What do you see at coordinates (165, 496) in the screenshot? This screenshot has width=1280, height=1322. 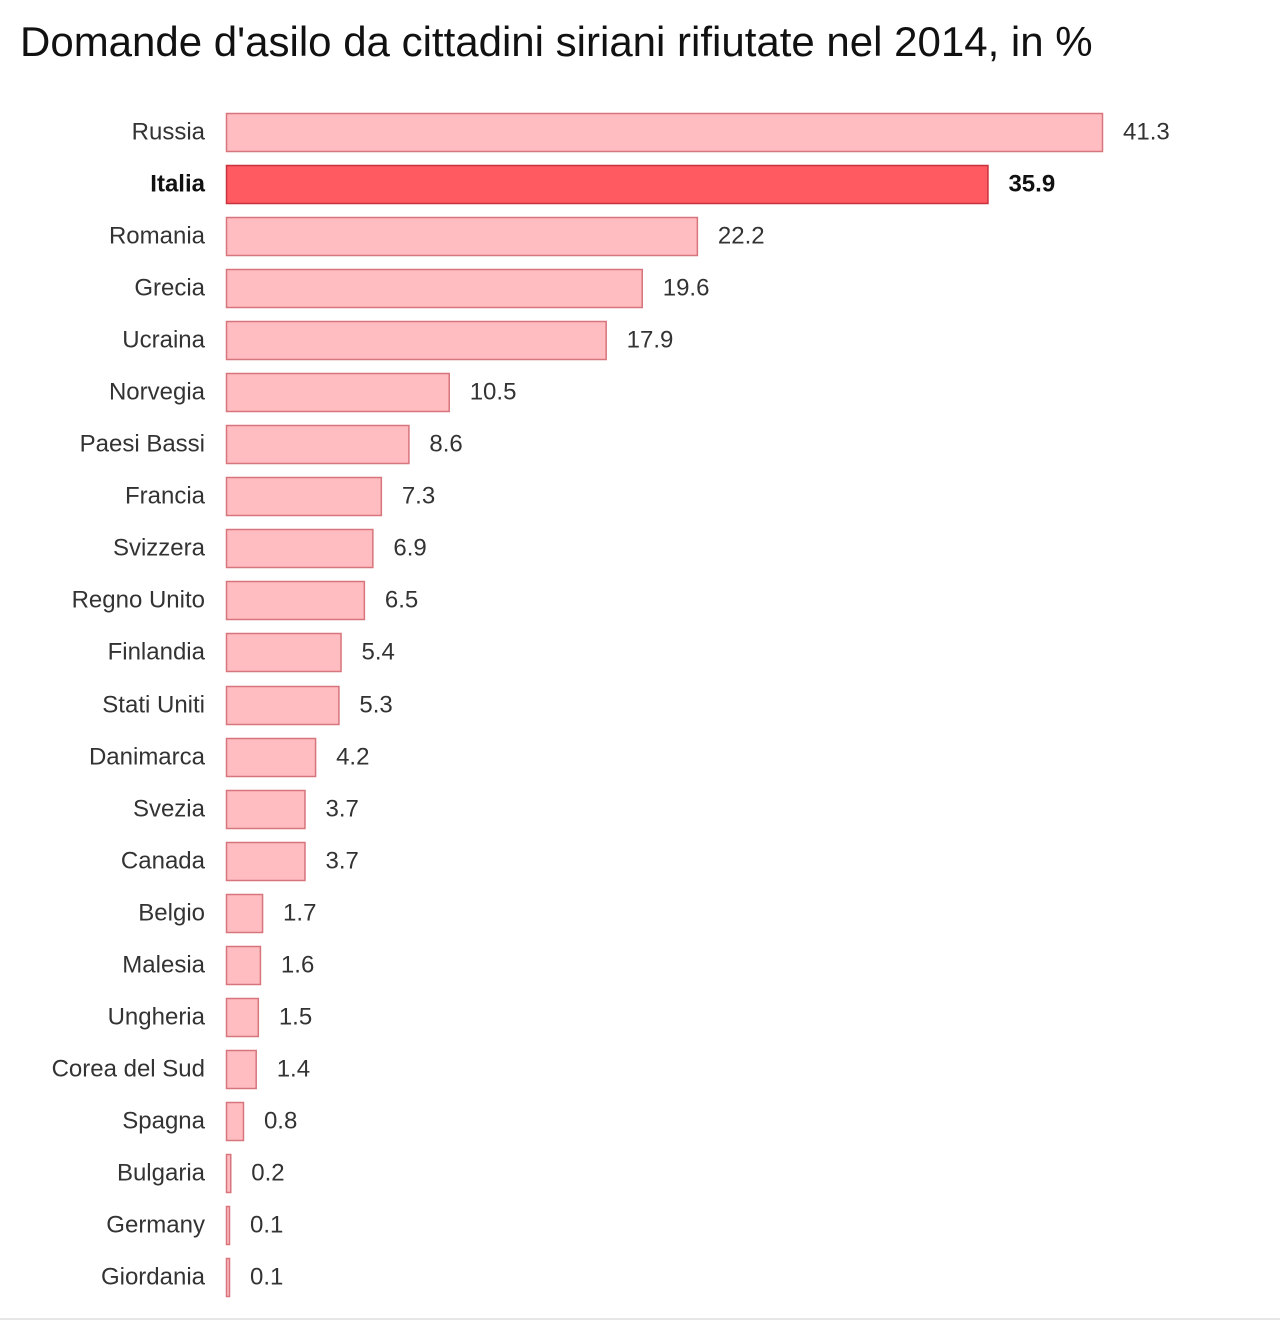 I see `category-label-francia: Francia` at bounding box center [165, 496].